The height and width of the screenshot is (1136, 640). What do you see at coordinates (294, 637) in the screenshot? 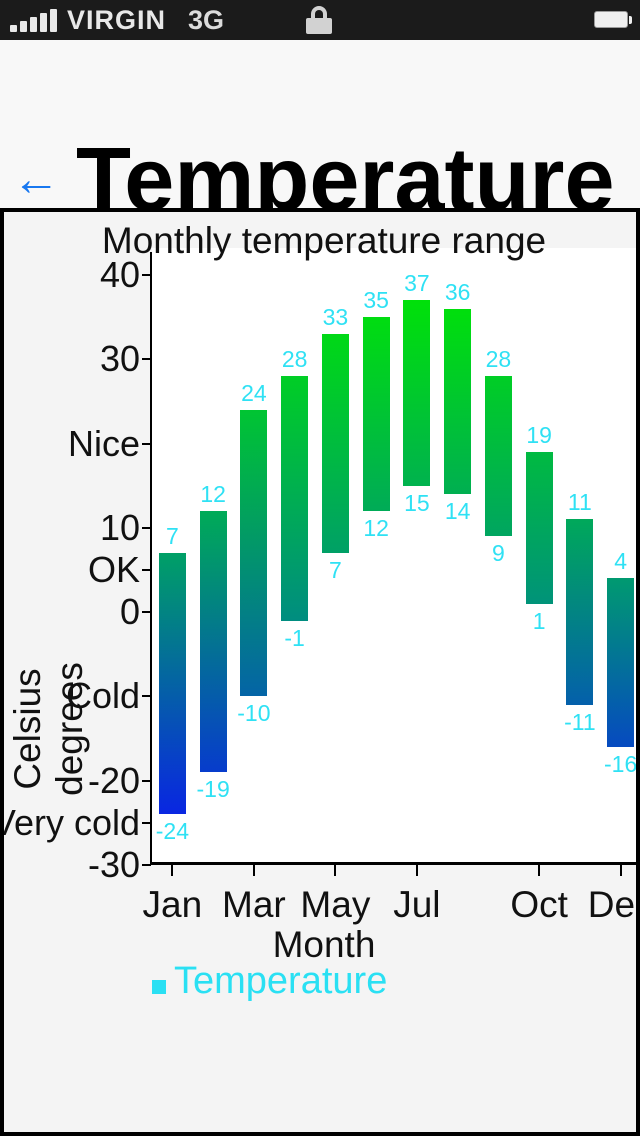
I see `bar-low-label: -1` at bounding box center [294, 637].